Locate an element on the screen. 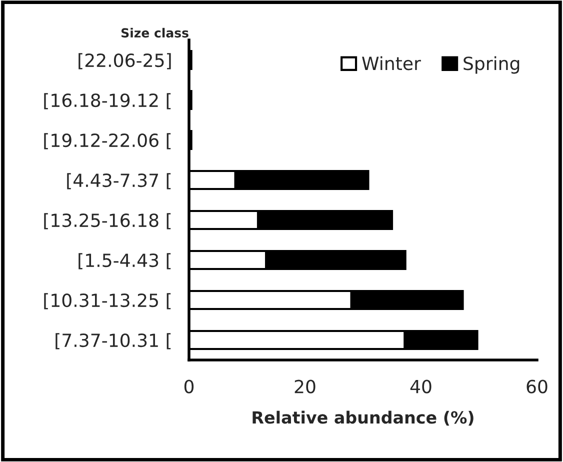  legend-label: Winter is located at coordinates (391, 63).